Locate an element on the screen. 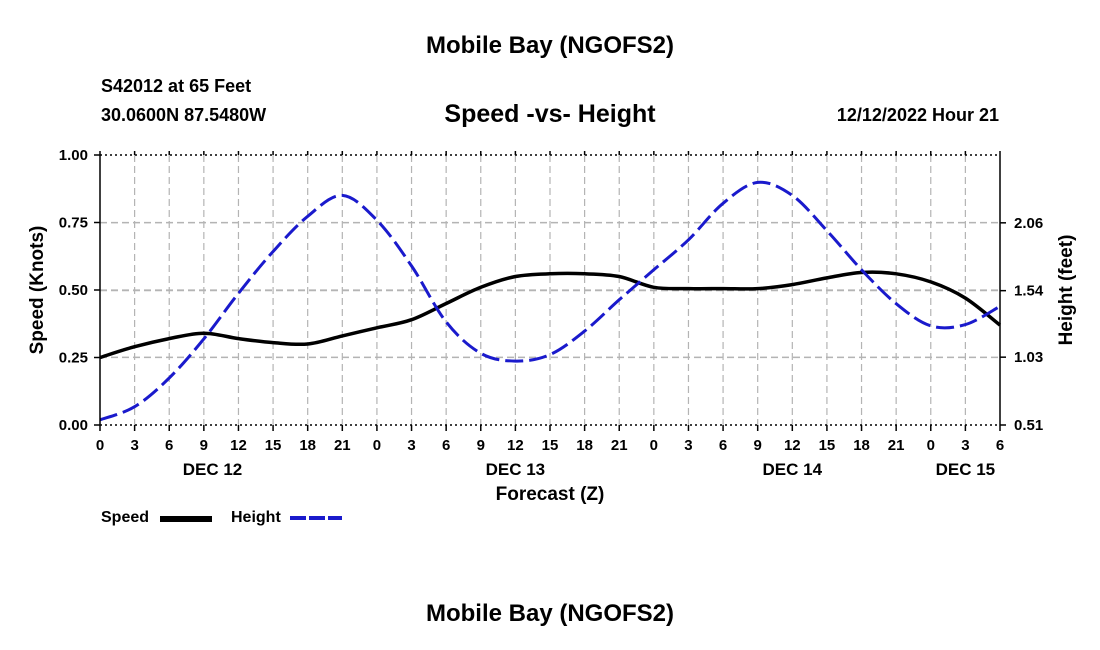 The width and height of the screenshot is (1100, 650). date-label: DEC 15 is located at coordinates (966, 469).